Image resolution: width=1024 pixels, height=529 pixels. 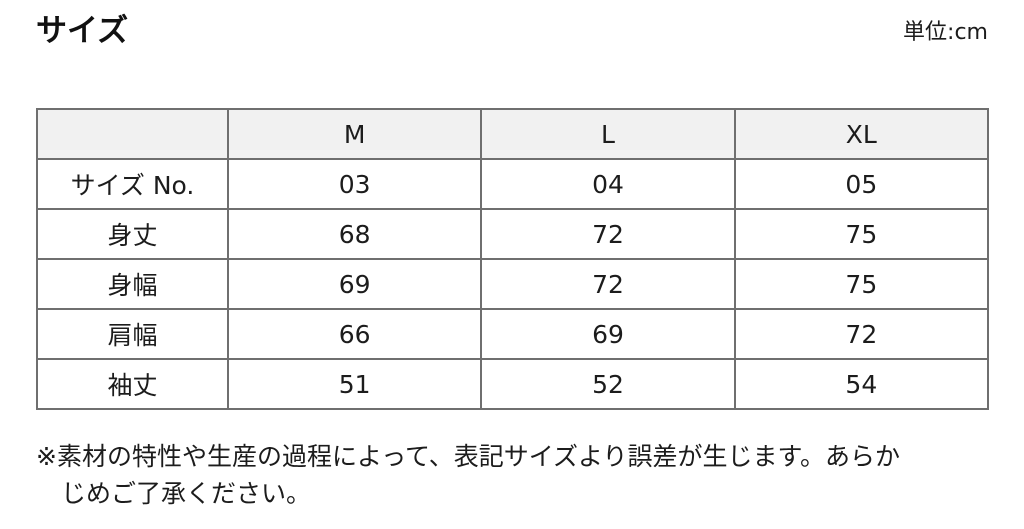 I want to click on cell-body-length-xl: 75, so click(x=861, y=234).